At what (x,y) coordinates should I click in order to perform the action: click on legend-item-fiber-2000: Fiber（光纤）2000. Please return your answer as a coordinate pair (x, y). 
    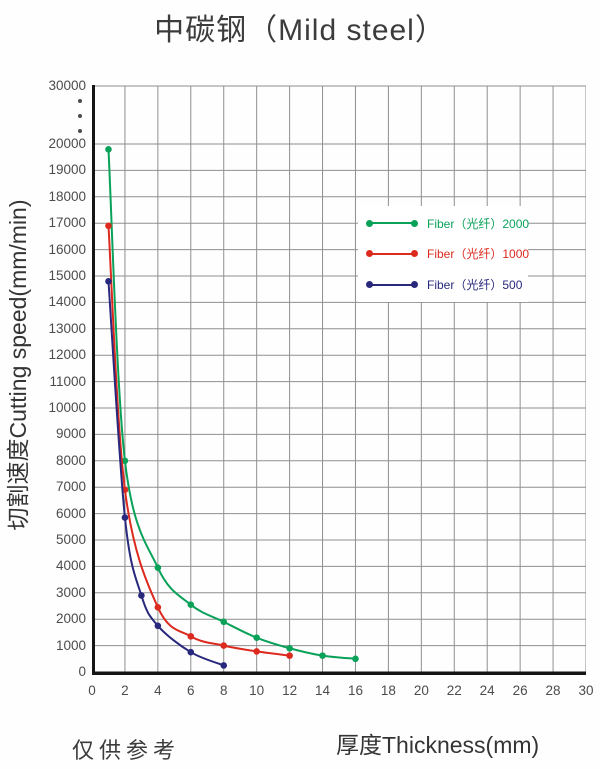
    Looking at the image, I should click on (448, 223).